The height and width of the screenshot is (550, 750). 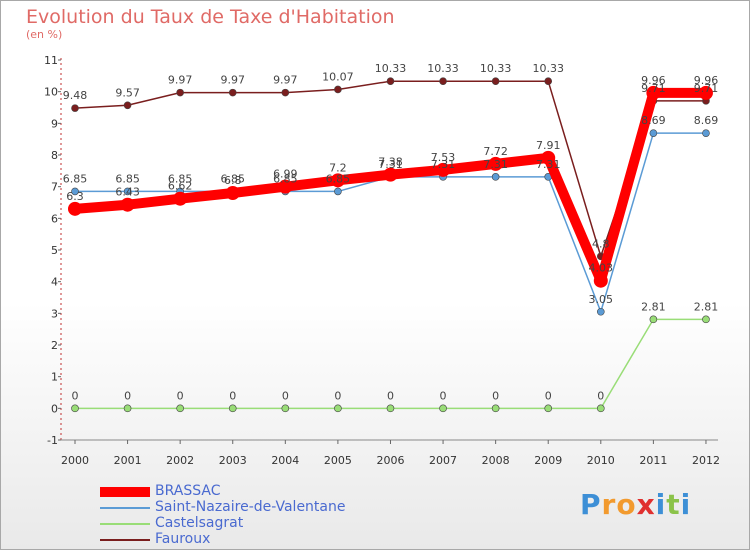 I want to click on x-tick-label: 2008, so click(x=496, y=460).